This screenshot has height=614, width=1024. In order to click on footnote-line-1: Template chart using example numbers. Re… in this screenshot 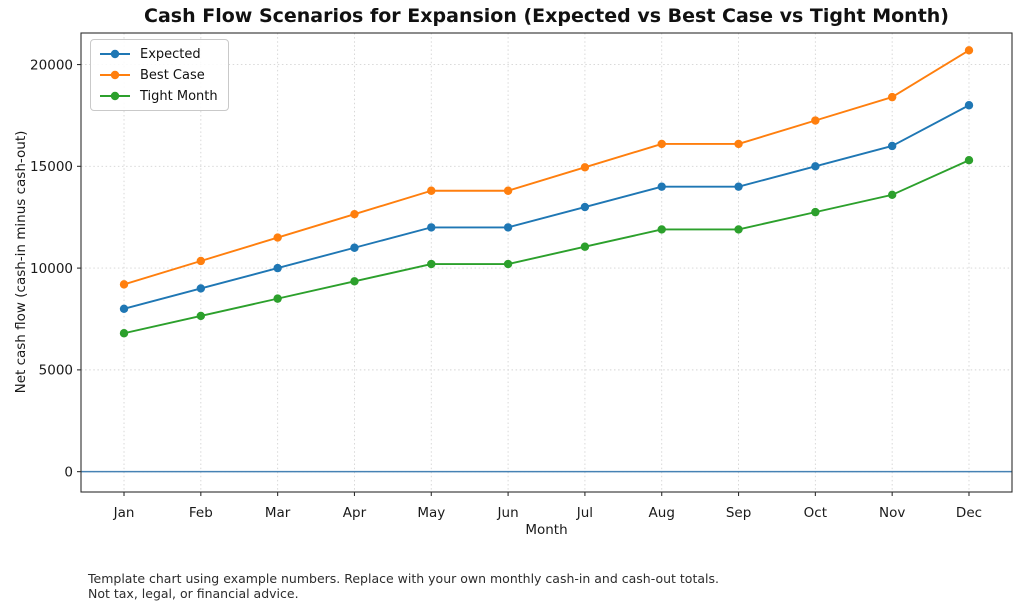, I will do `click(403, 578)`.